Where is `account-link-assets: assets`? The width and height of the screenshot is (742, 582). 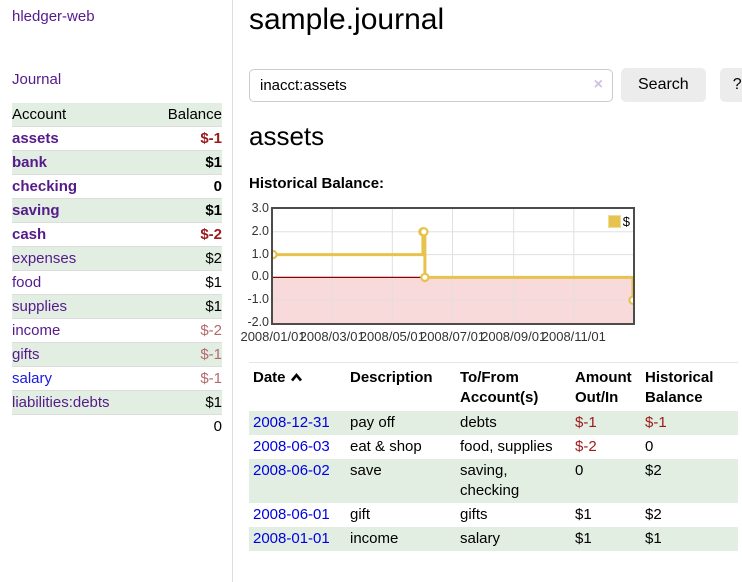
account-link-assets: assets is located at coordinates (35, 138).